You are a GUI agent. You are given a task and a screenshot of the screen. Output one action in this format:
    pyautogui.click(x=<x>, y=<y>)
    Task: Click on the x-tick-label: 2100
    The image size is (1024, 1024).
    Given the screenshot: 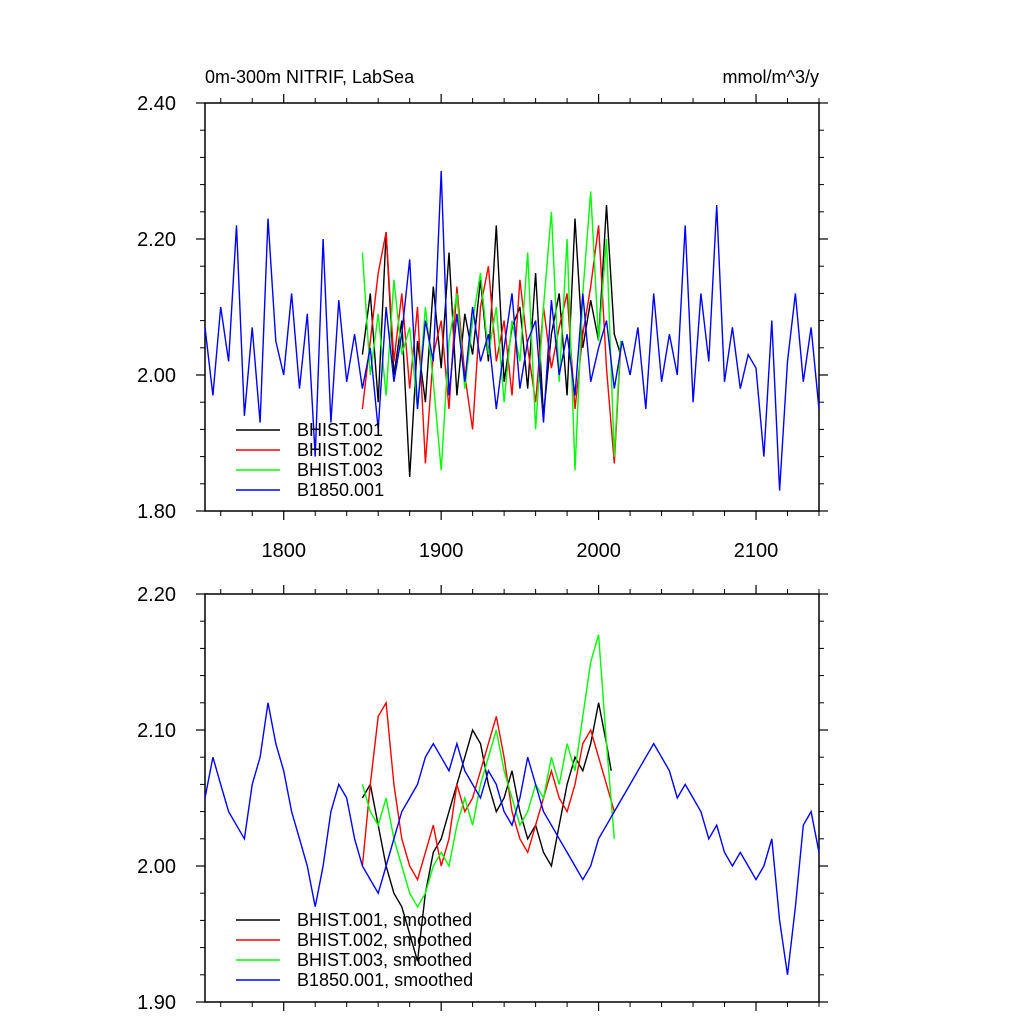 What is the action you would take?
    pyautogui.click(x=756, y=551)
    